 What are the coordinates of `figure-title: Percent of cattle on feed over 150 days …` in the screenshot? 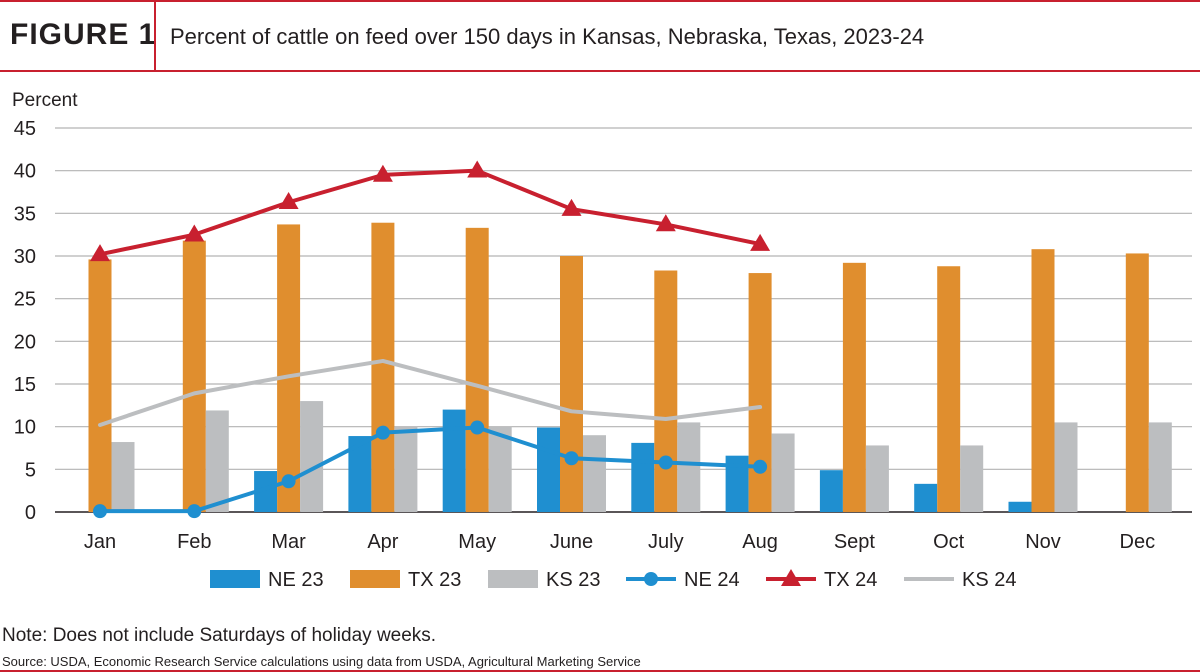 It's located at (547, 36).